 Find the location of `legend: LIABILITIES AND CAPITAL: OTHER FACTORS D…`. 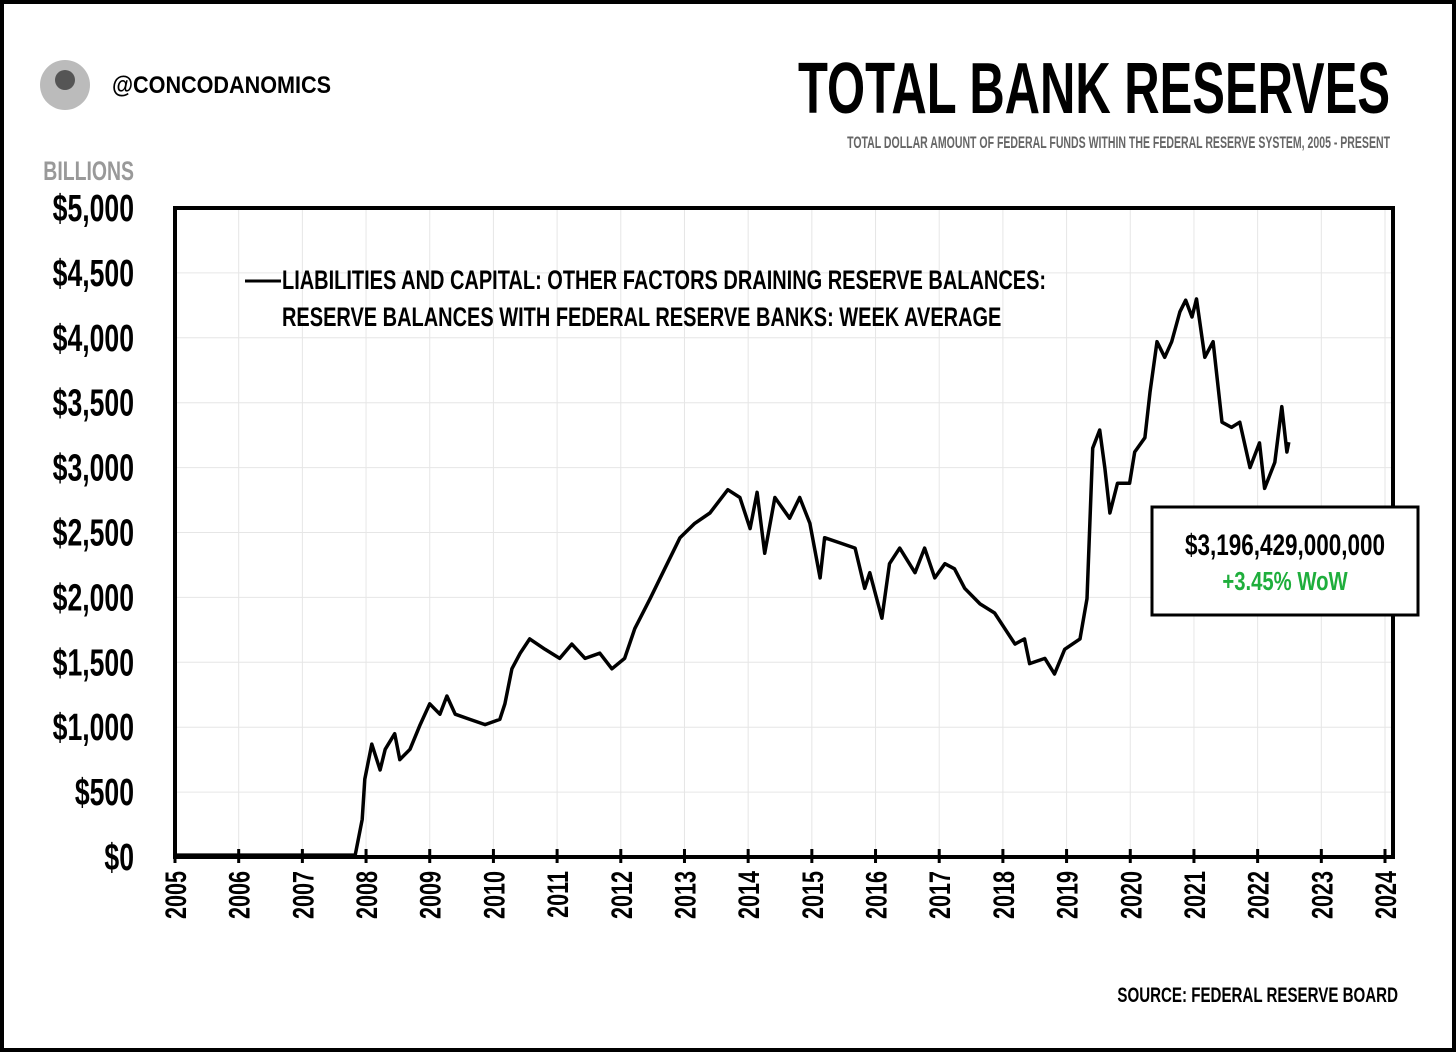

legend: LIABILITIES AND CAPITAL: OTHER FACTORS D… is located at coordinates (674, 299).